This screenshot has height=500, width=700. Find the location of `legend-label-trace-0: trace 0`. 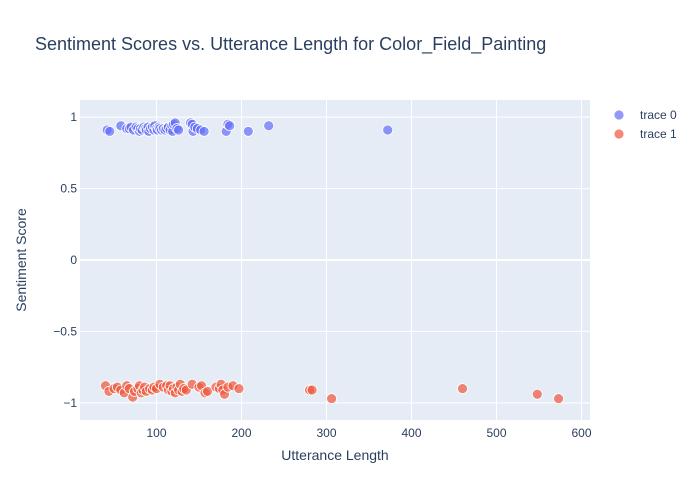

legend-label-trace-0: trace 0 is located at coordinates (658, 115).